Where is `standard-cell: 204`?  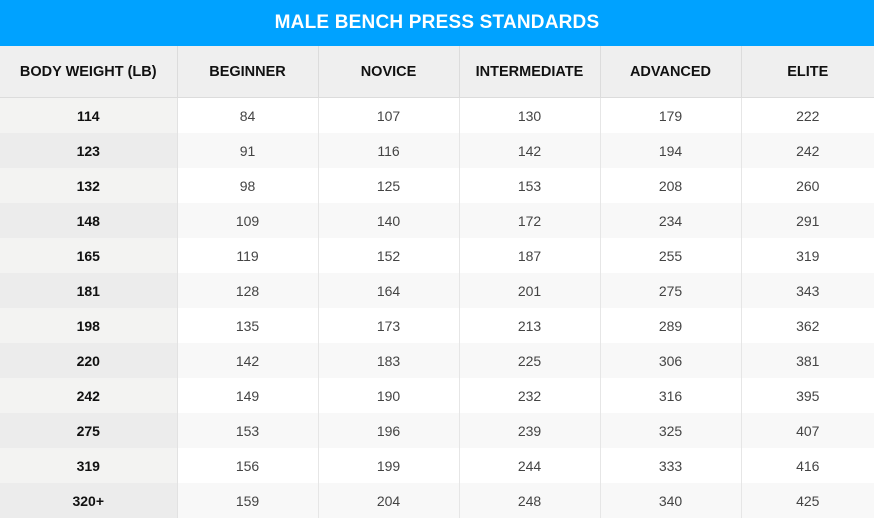 standard-cell: 204 is located at coordinates (389, 500).